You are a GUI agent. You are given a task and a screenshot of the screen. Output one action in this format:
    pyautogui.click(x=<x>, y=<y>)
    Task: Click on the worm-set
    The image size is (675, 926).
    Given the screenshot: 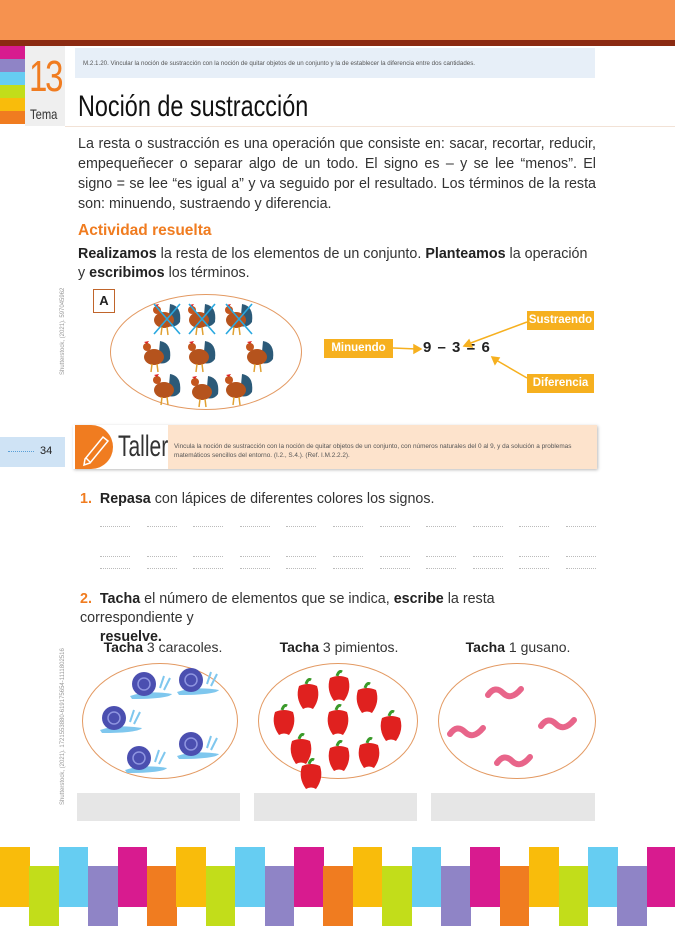 What is the action you would take?
    pyautogui.click(x=517, y=721)
    